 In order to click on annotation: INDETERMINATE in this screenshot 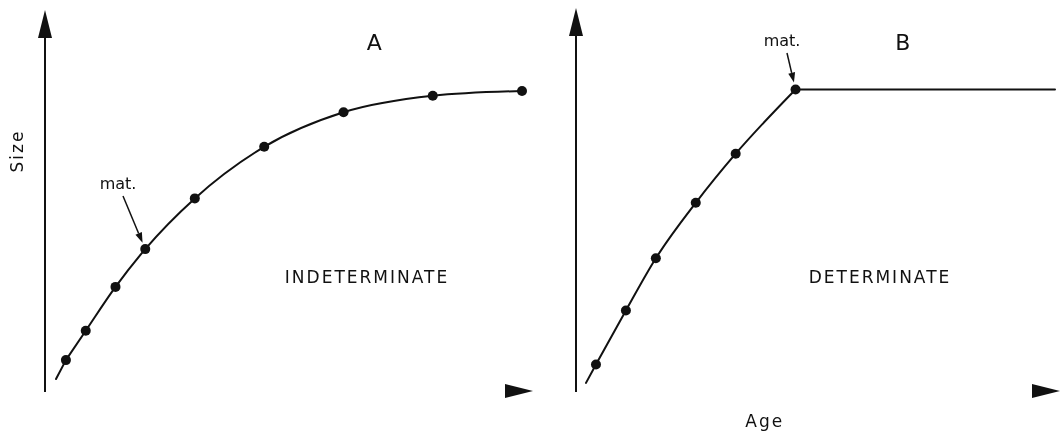, I will do `click(367, 277)`.